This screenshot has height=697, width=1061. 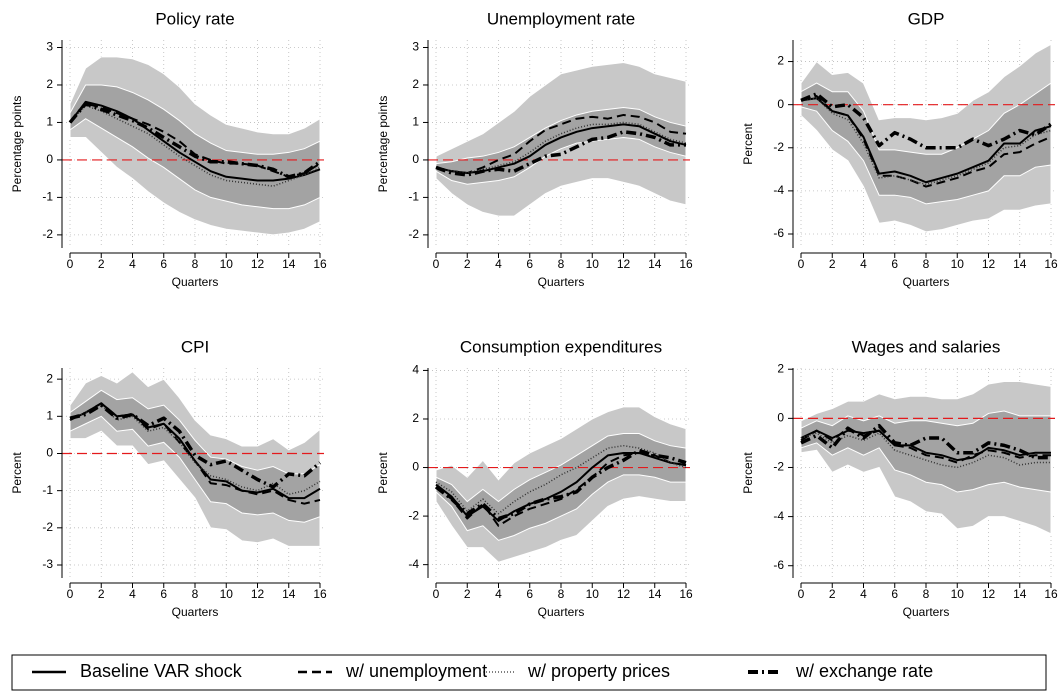 I want to click on panel: GDP -6 -4 -2 0 2 0 2 4 6 8 10 12 14 16 Quarters Percent, so click(x=899, y=149).